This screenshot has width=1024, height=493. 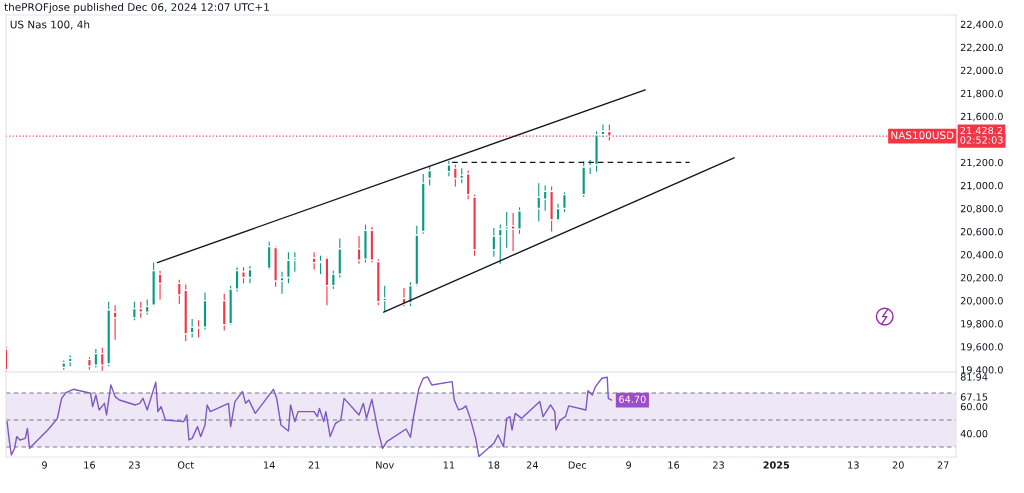 What do you see at coordinates (494, 465) in the screenshot?
I see `x-tick-label: 18` at bounding box center [494, 465].